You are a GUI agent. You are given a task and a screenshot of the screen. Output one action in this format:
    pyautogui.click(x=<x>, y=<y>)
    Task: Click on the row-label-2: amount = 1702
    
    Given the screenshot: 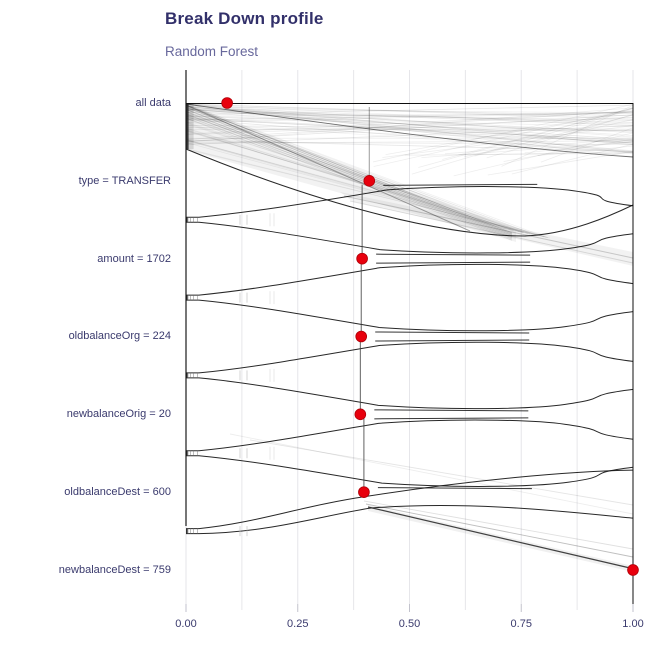 What is the action you would take?
    pyautogui.click(x=134, y=258)
    